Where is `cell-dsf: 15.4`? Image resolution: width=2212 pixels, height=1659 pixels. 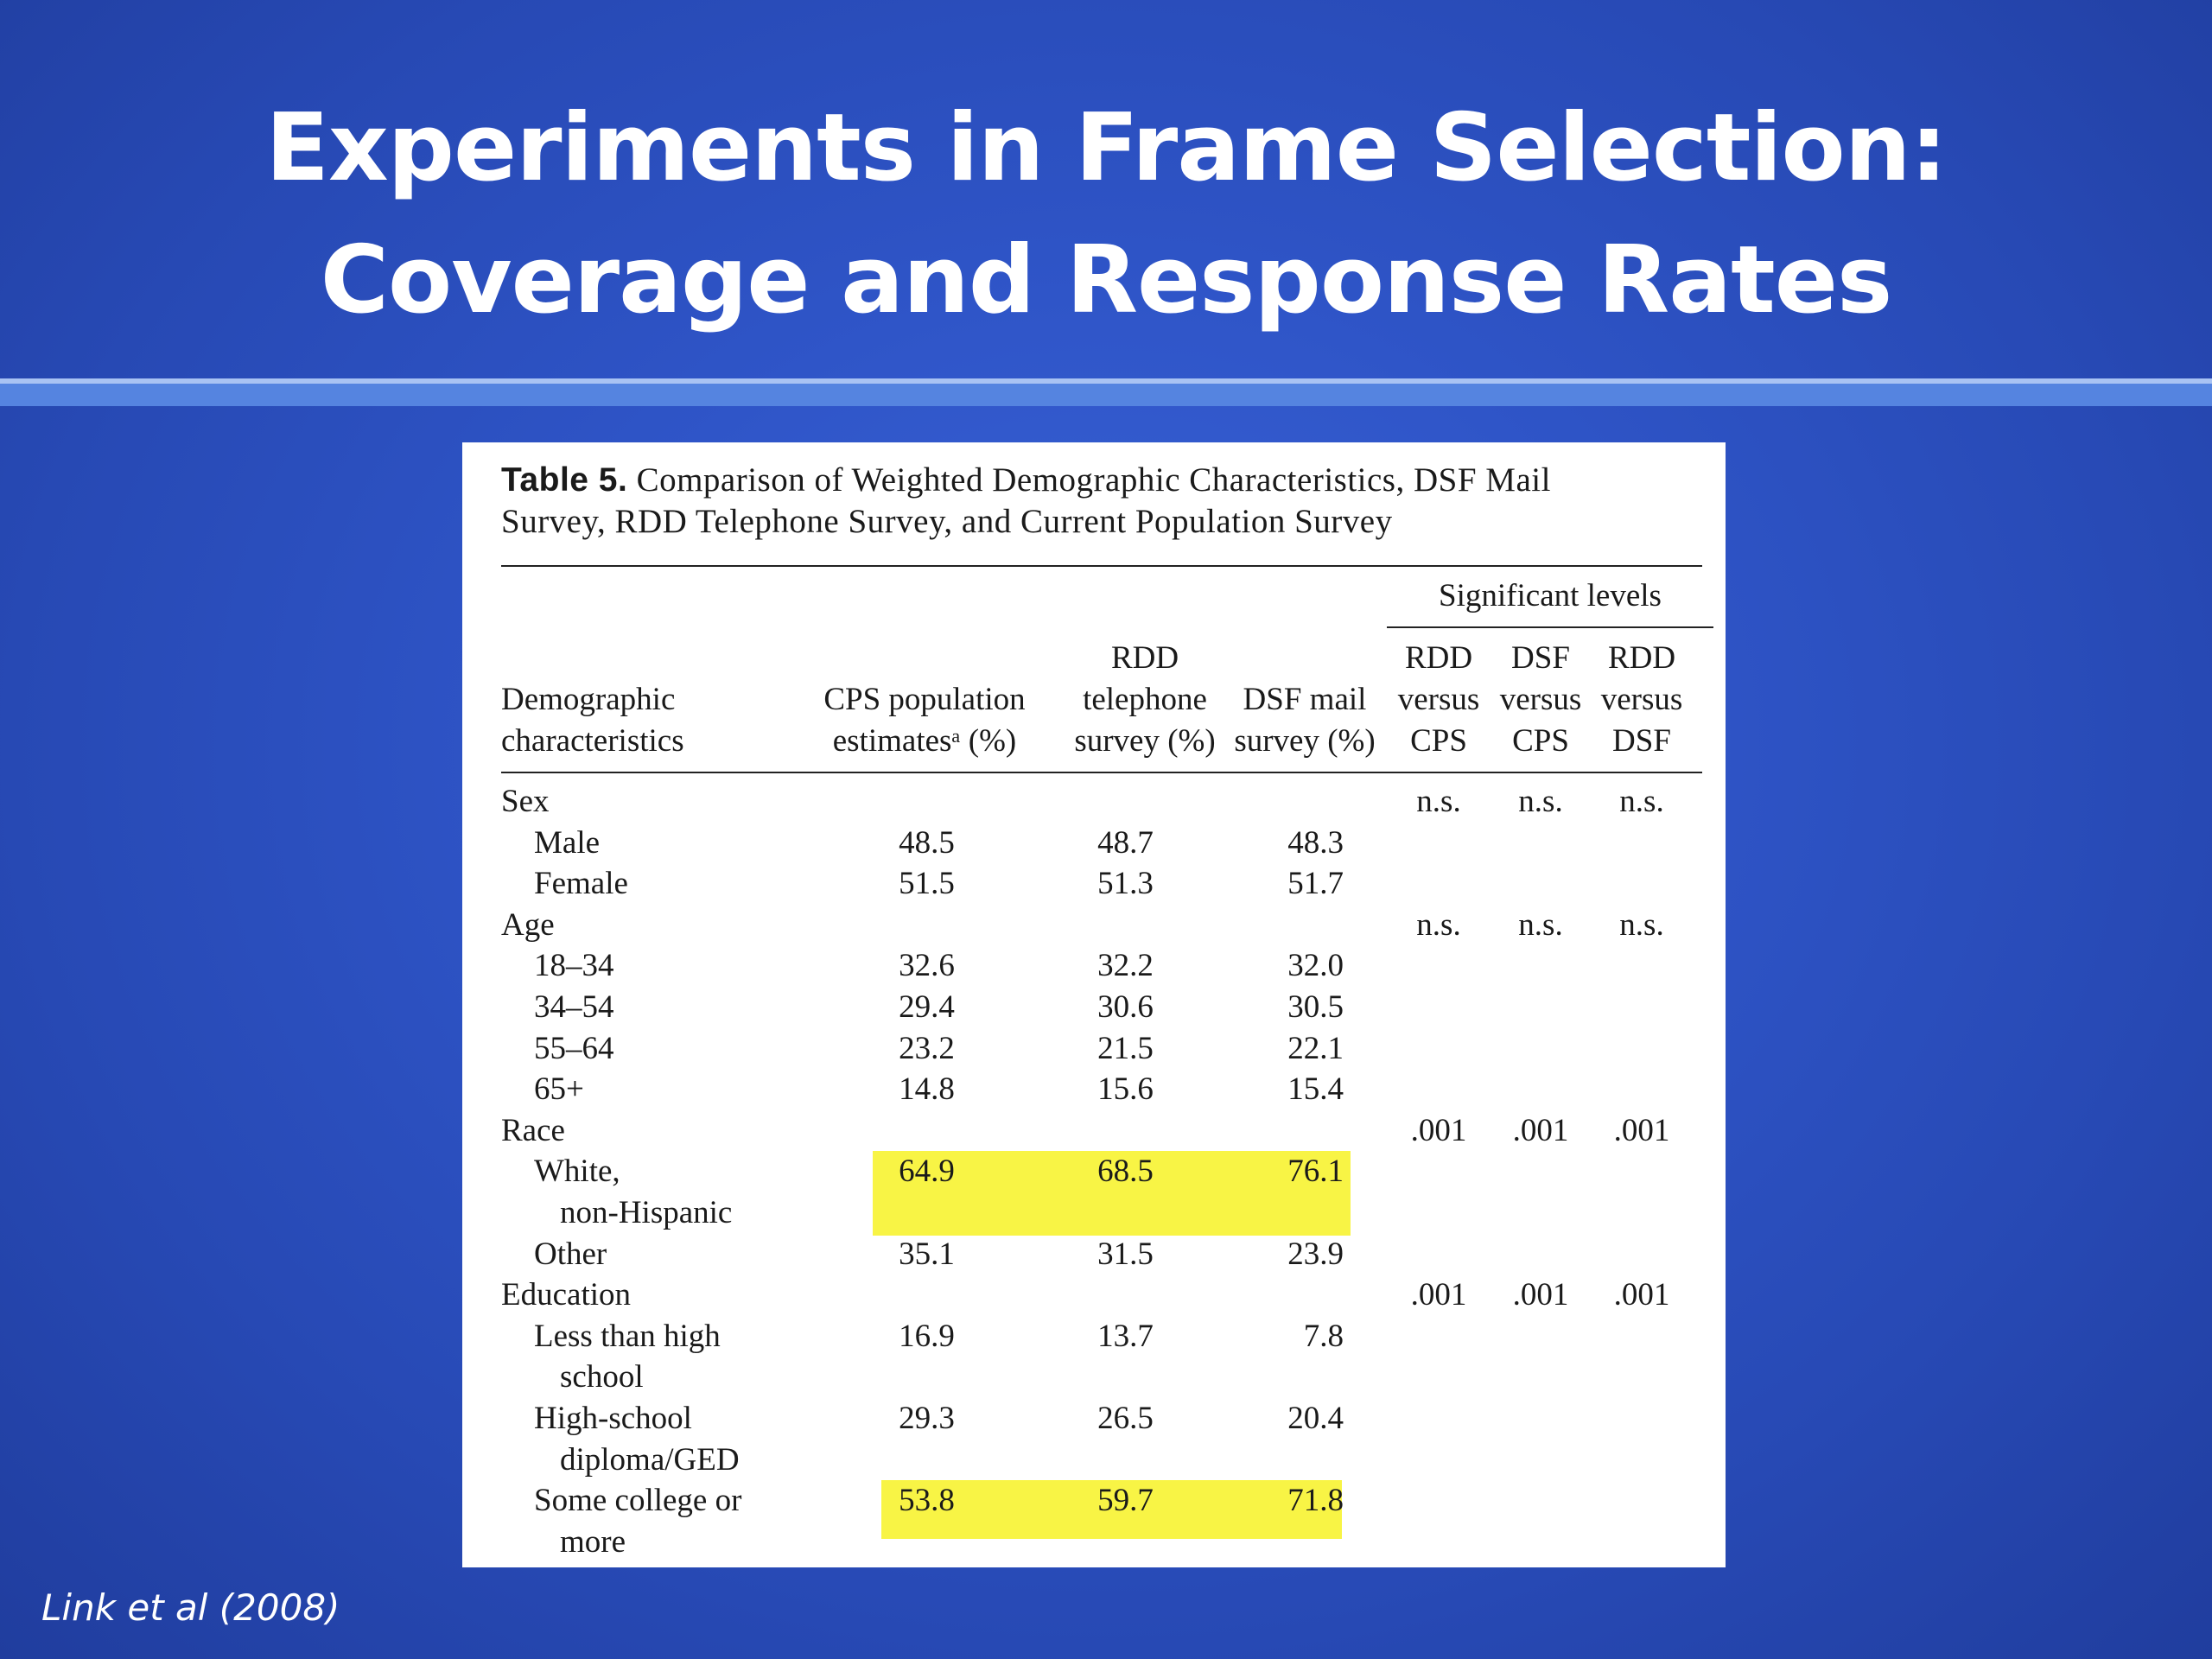 cell-dsf: 15.4 is located at coordinates (1315, 1089).